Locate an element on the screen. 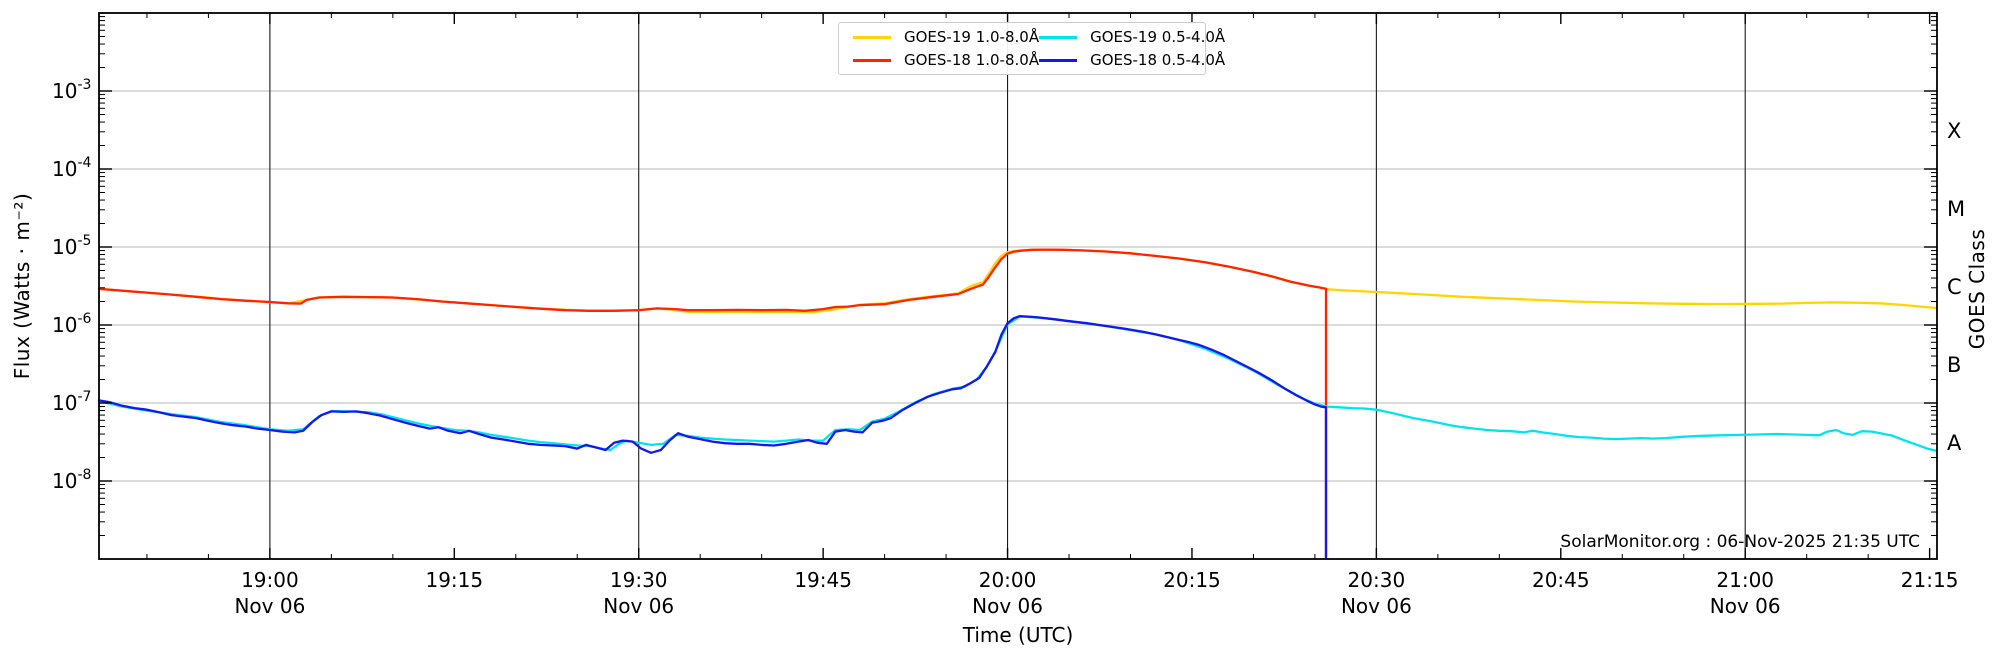 Image resolution: width=2000 pixels, height=650 pixels. x-axis-label: Time (UTC) is located at coordinates (1018, 635).